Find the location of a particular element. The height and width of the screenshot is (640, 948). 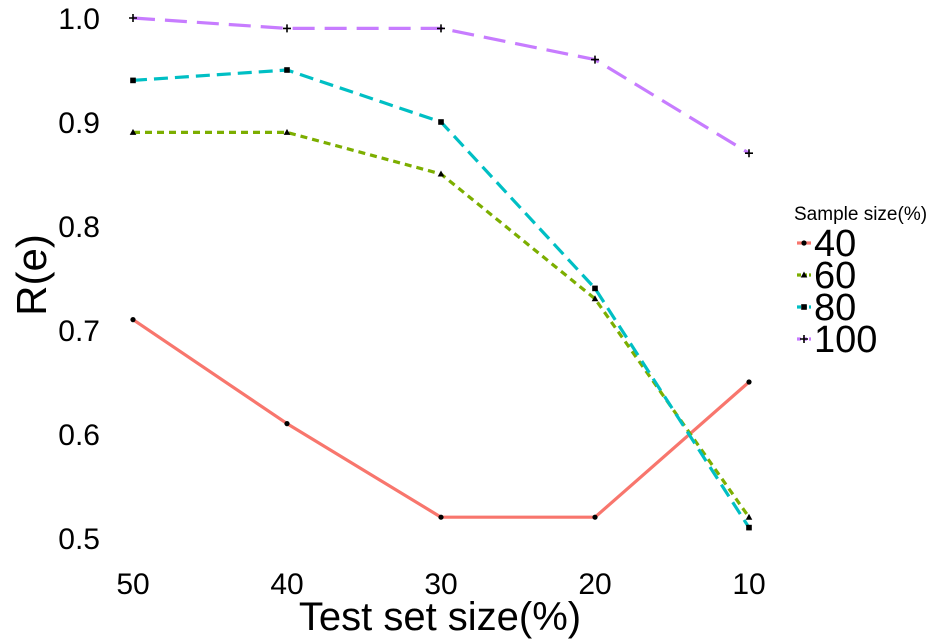

legend-item: 60 is located at coordinates (826, 276).